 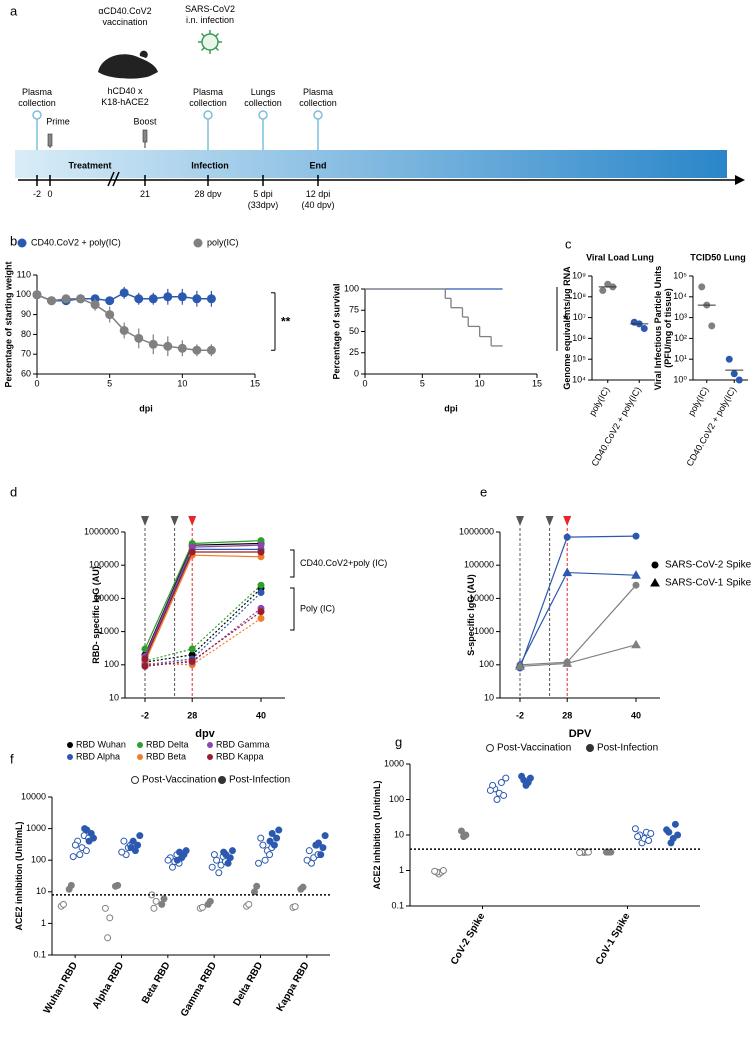 I want to click on collection-label-line: collection, so click(x=37, y=103).